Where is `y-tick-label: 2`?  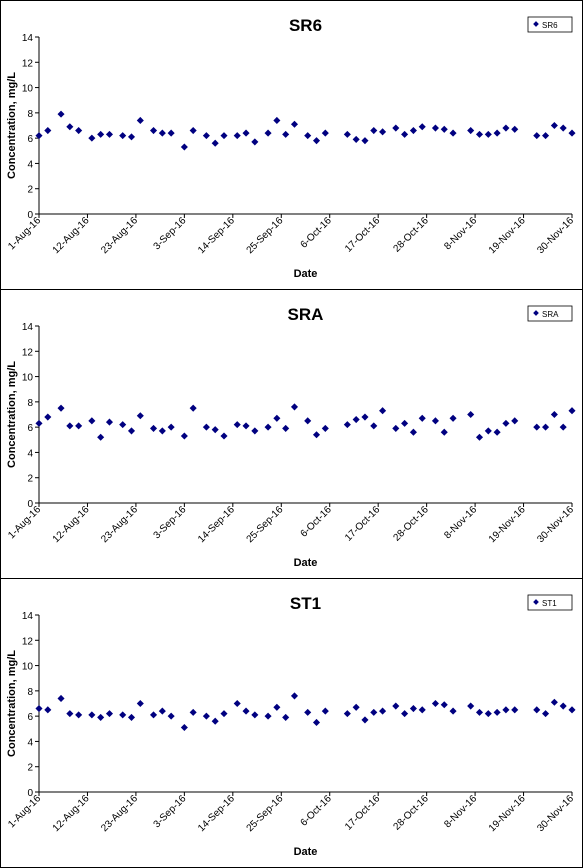 y-tick-label: 2 is located at coordinates (30, 768).